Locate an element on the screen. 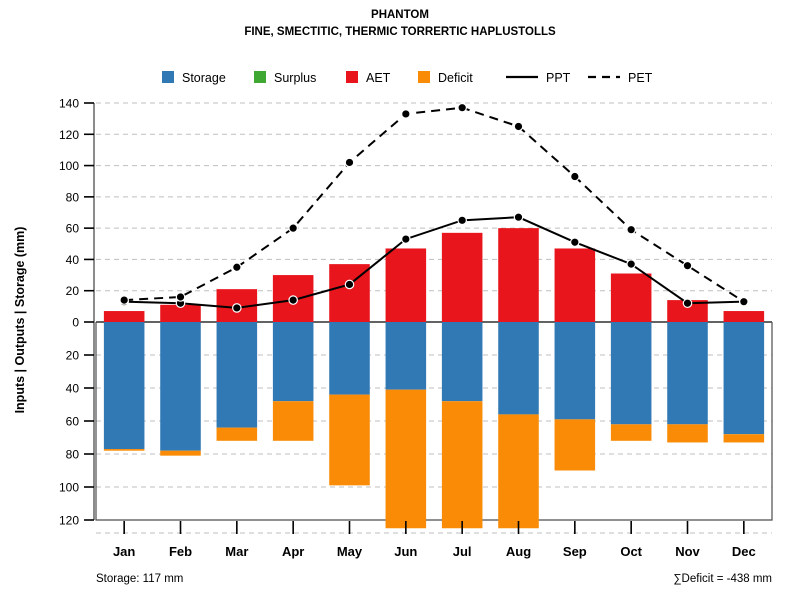 This screenshot has width=800, height=600. legend-item-ppt: PPT is located at coordinates (538, 78).